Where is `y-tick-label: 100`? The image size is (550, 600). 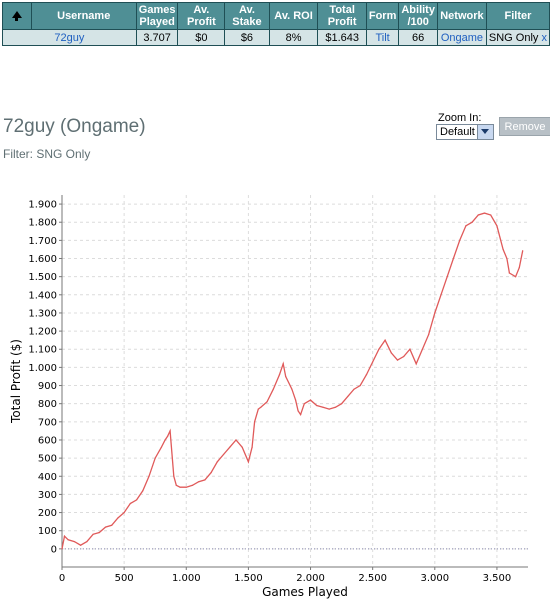
y-tick-label: 100 is located at coordinates (47, 531).